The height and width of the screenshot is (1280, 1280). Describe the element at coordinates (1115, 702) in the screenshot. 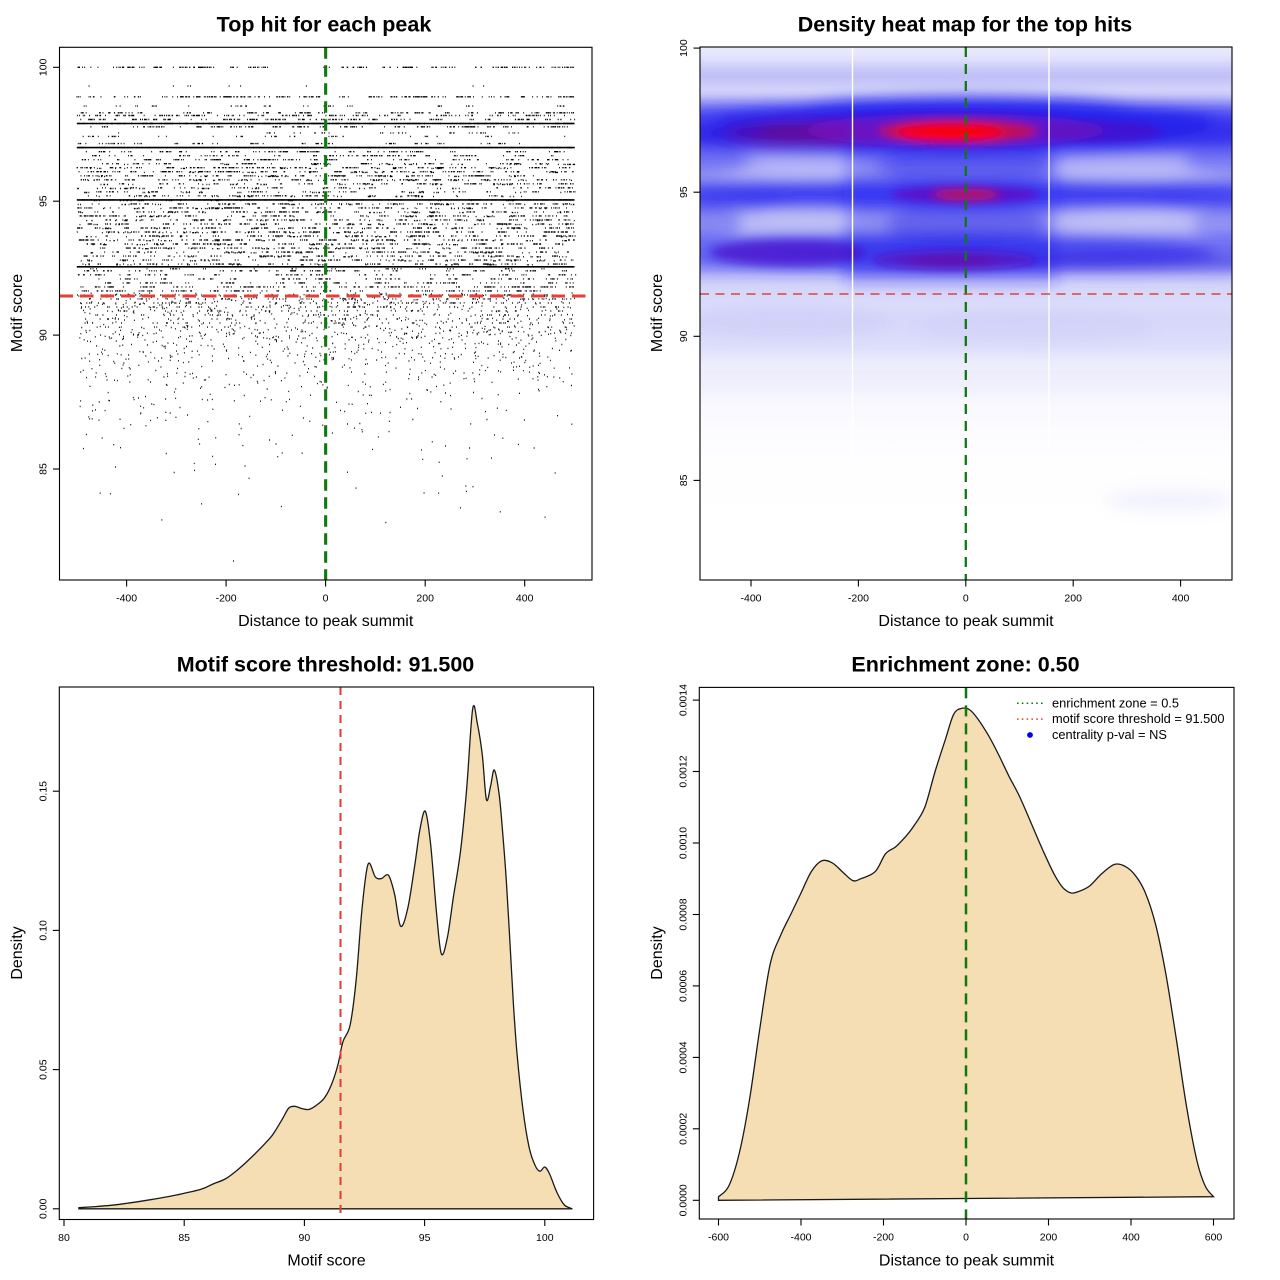

I see `svg-text: enrichment zone = 0.5` at that location.